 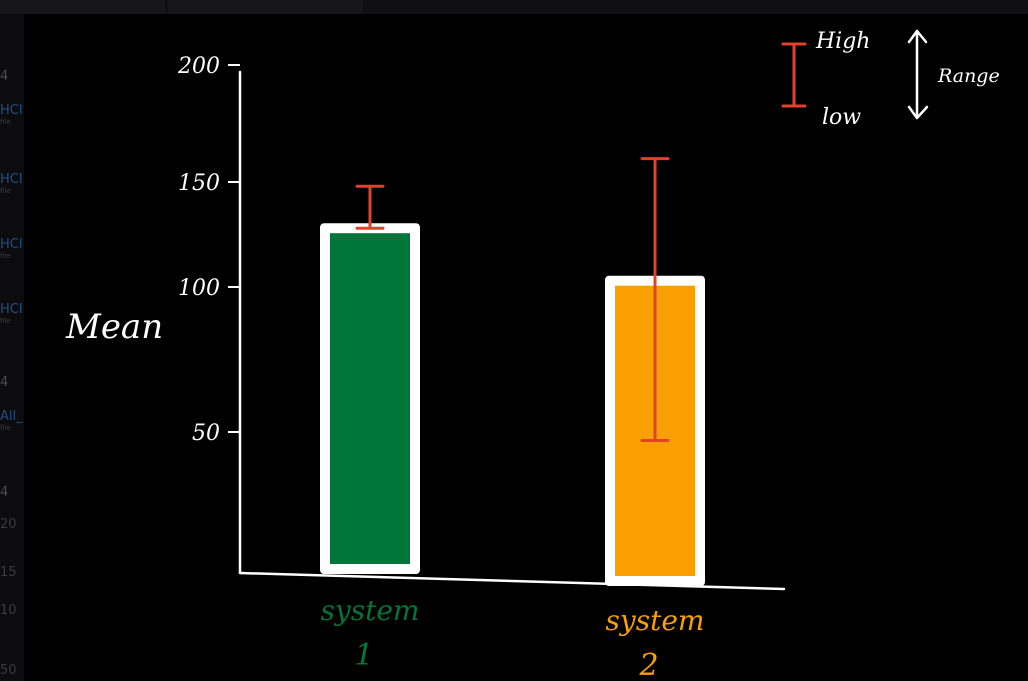 What do you see at coordinates (206, 433) in the screenshot?
I see `y-tick-label: 50` at bounding box center [206, 433].